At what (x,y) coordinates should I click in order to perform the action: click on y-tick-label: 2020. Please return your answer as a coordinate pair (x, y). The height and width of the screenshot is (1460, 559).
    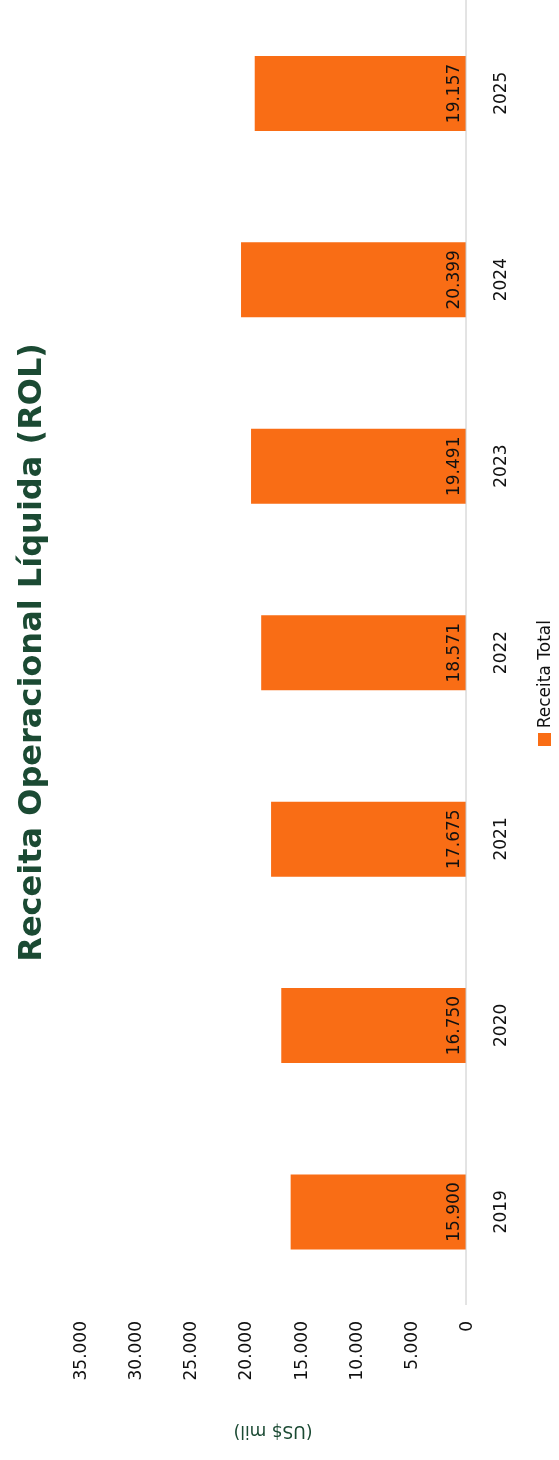
    Looking at the image, I should click on (499, 1025).